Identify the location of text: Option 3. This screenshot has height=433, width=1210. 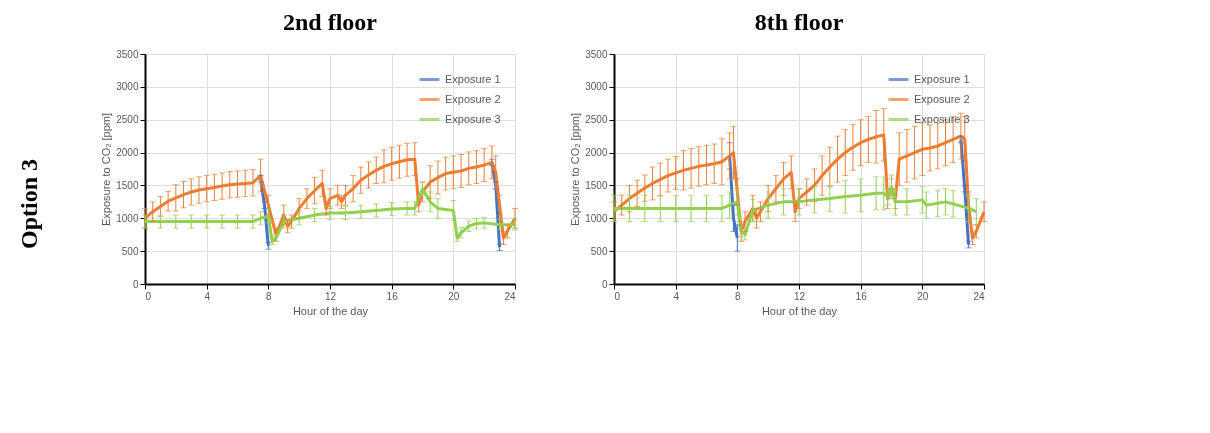
(29, 204).